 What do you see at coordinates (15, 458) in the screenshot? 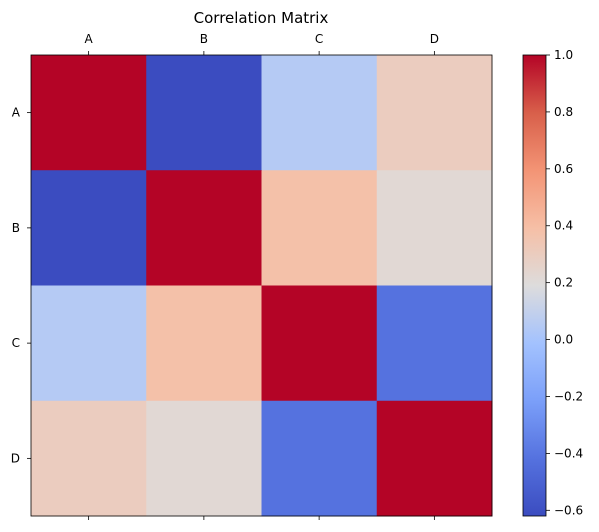
I see `y-tick-label: D` at bounding box center [15, 458].